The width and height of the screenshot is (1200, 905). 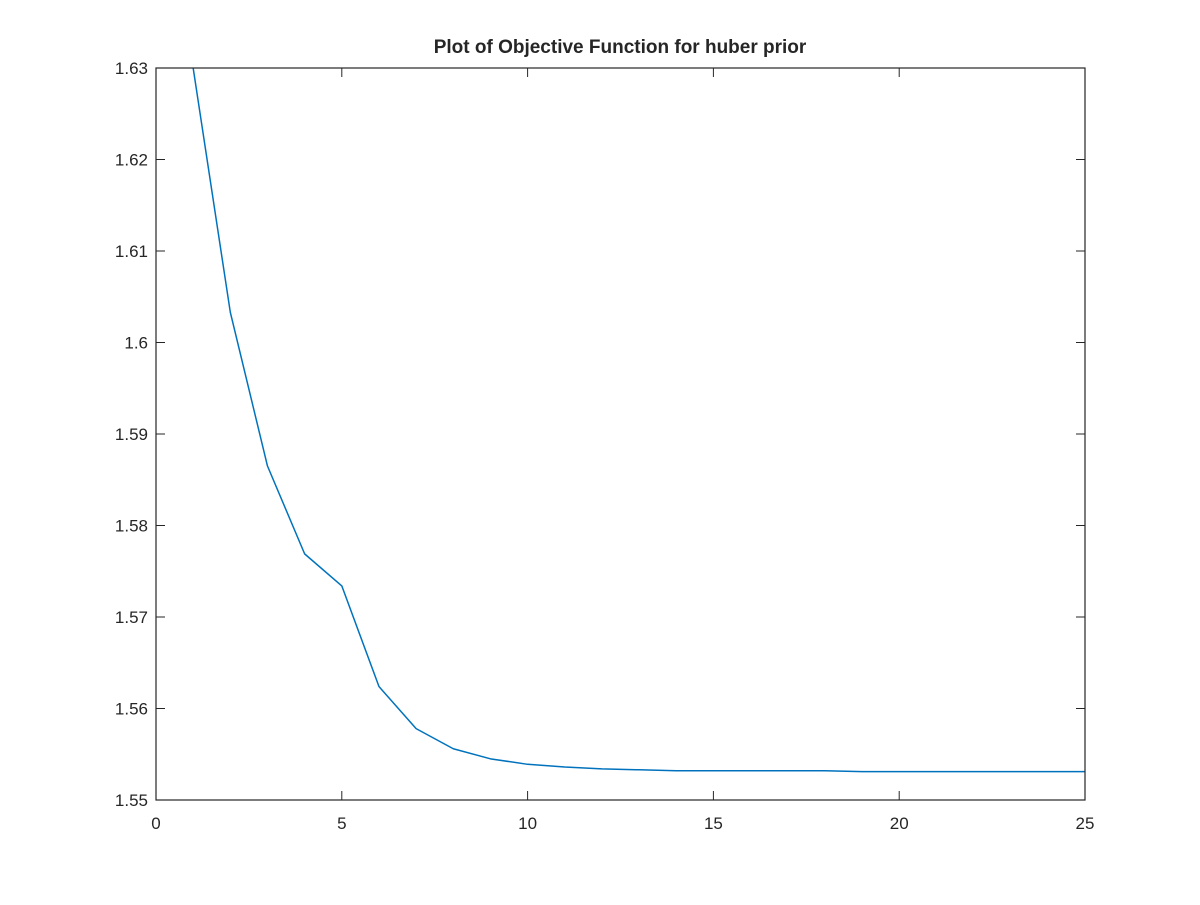 What do you see at coordinates (136, 343) in the screenshot?
I see `y-tick-label: 1.6` at bounding box center [136, 343].